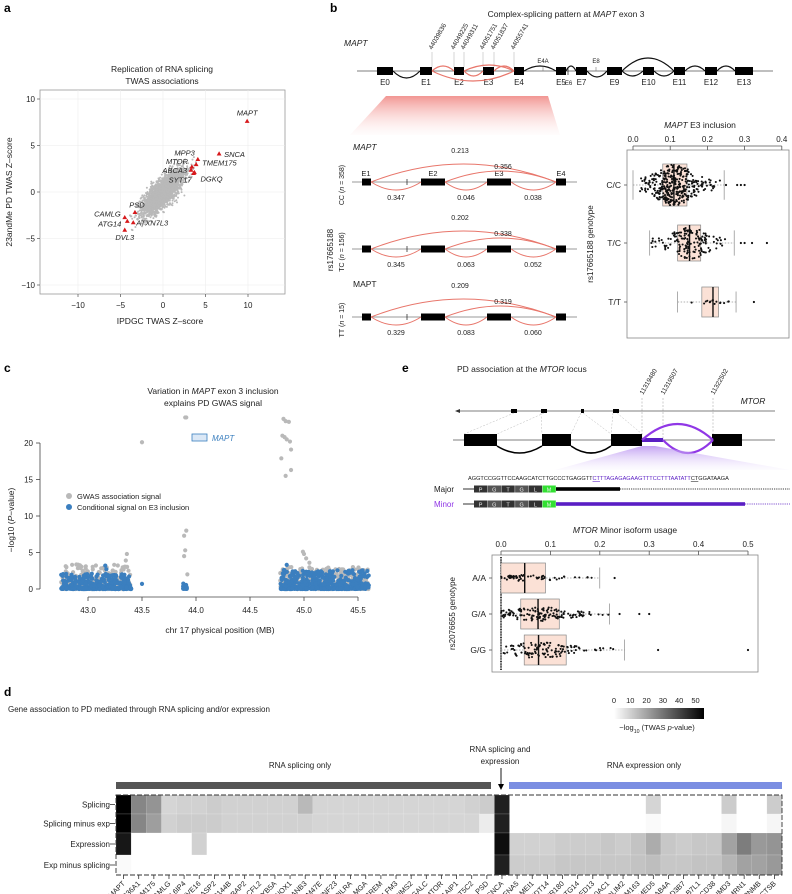  What do you see at coordinates (219, 163) in the screenshot?
I see `highlighted-gene-label: TMEM175` at bounding box center [219, 163].